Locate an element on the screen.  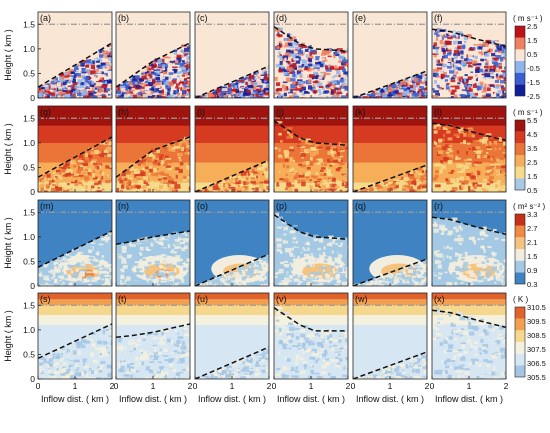
panel-u is located at coordinates (232, 336).